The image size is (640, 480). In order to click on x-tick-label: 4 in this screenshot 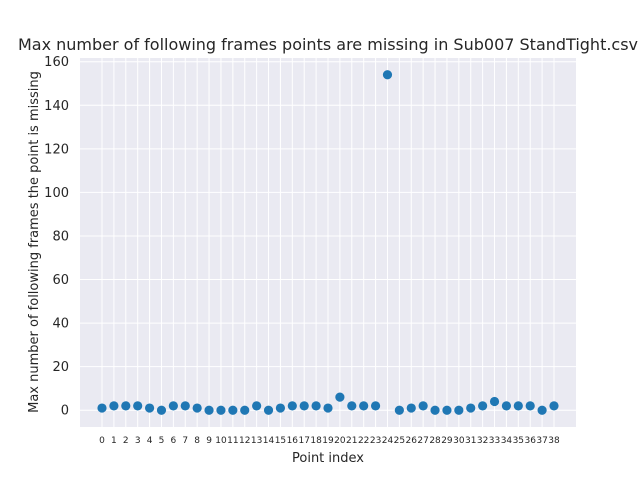, I will do `click(150, 441)`.